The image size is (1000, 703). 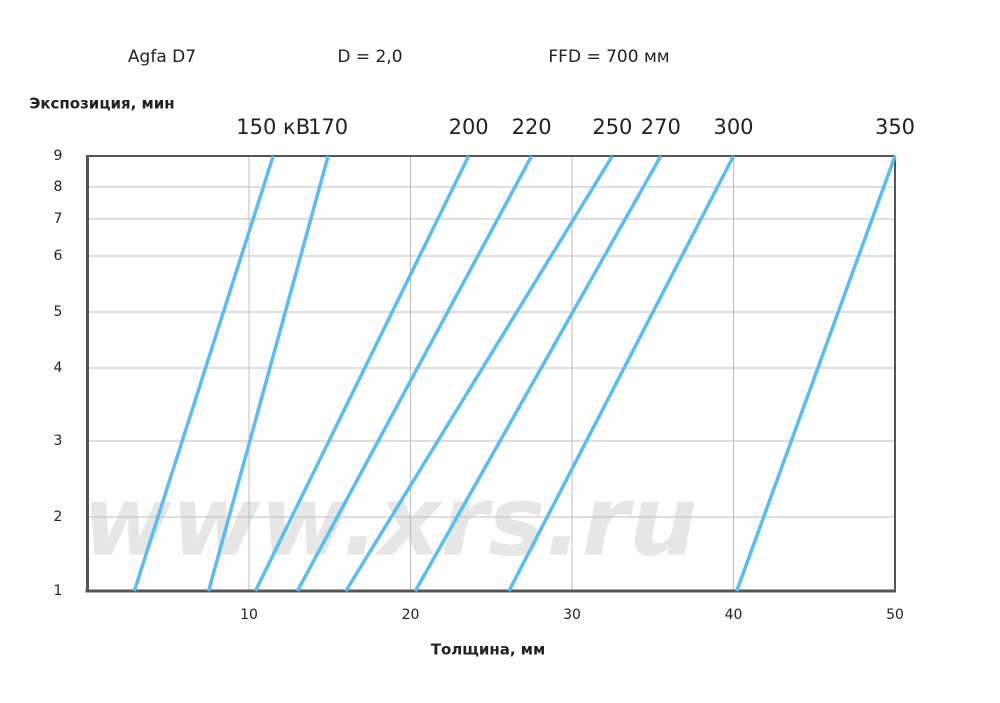 I want to click on series-label: 150 кВ, so click(x=273, y=127).